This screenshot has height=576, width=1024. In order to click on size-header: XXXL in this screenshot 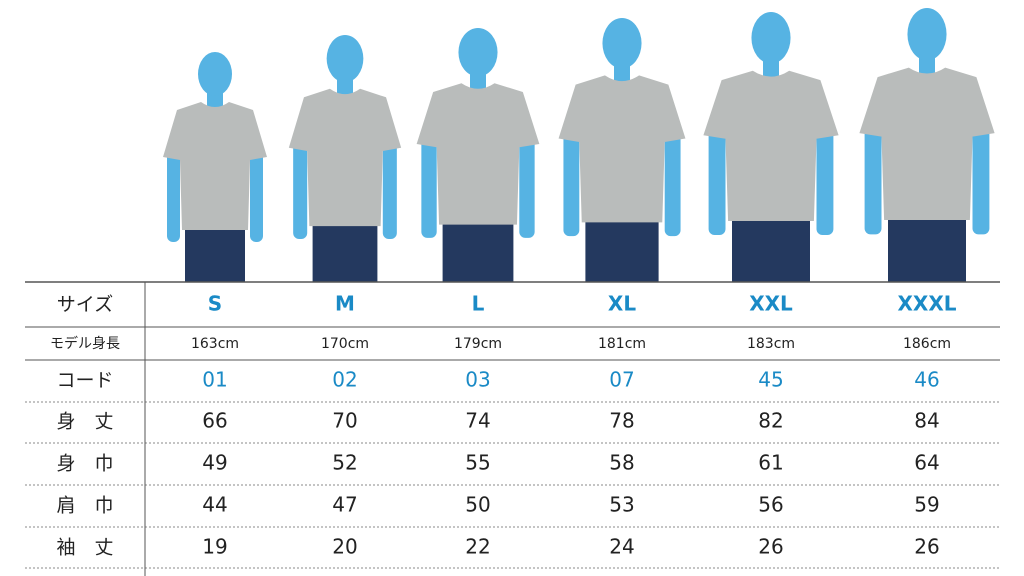, I will do `click(926, 304)`.